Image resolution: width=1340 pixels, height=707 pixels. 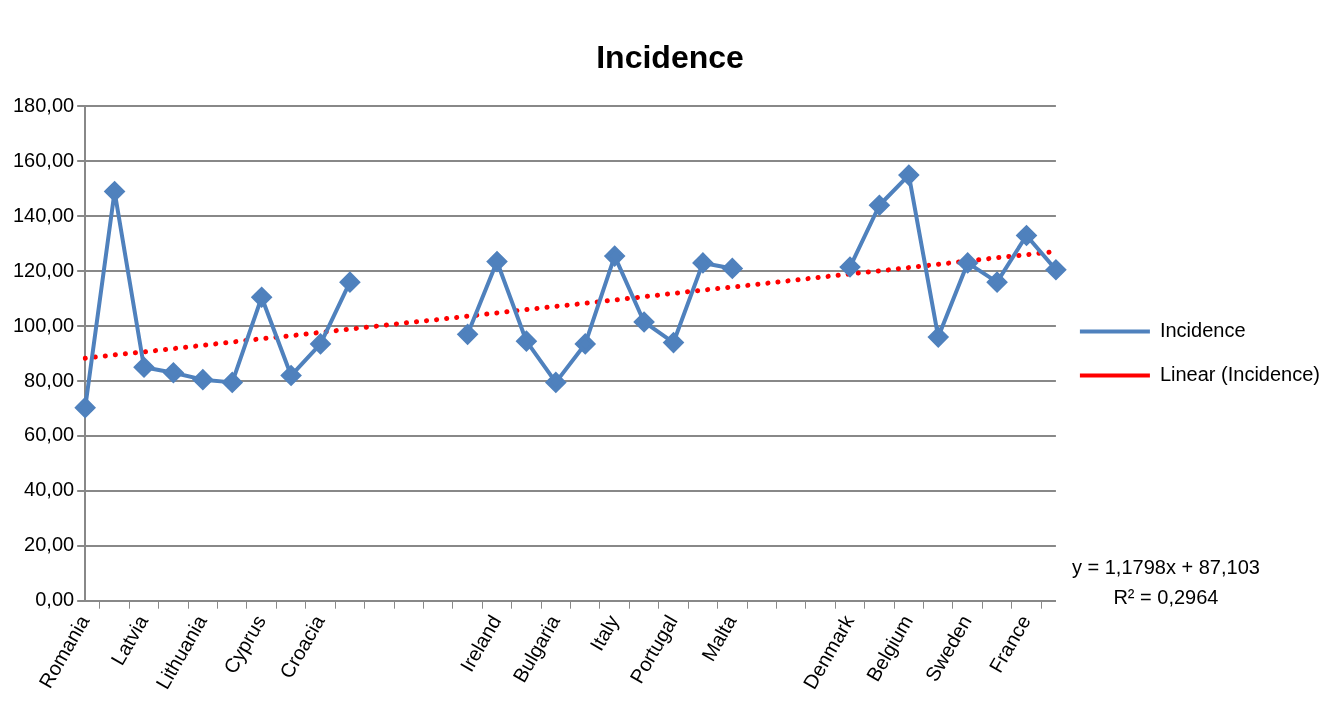 I want to click on y-tick-label: 80,00, so click(x=49, y=379).